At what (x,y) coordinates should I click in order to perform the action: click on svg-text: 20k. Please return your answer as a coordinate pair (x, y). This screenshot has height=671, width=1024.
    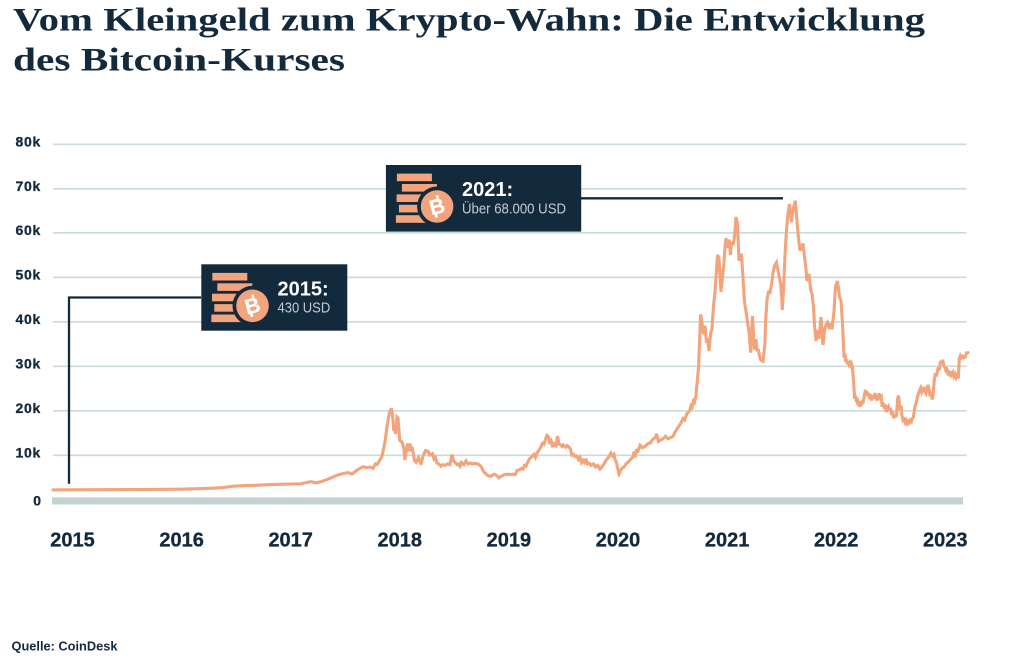
    Looking at the image, I should click on (28, 408).